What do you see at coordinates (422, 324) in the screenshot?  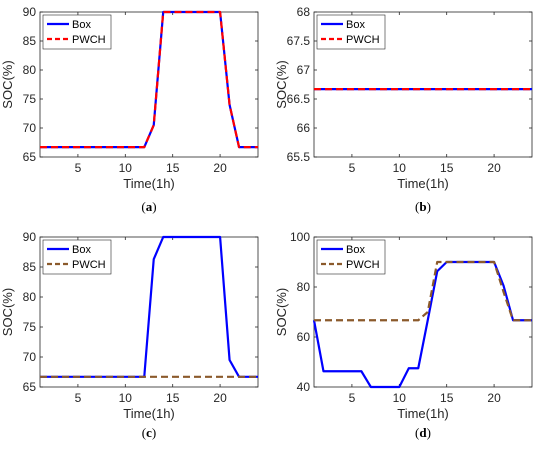 I see `series-line-box` at bounding box center [422, 324].